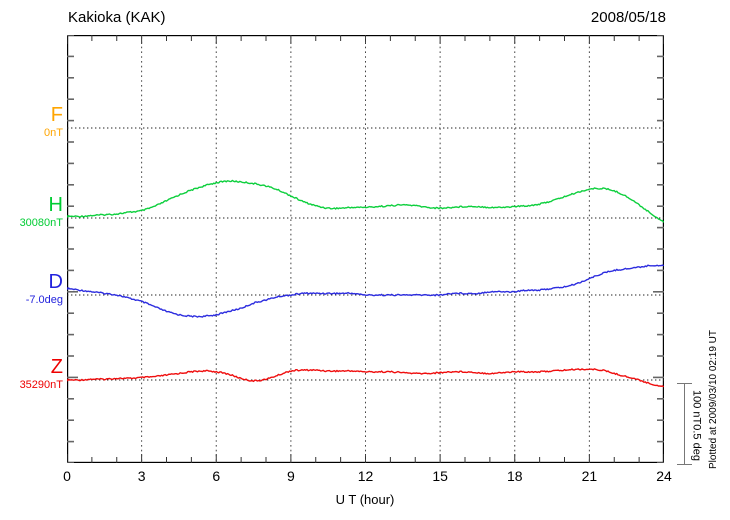  What do you see at coordinates (55, 282) in the screenshot?
I see `component-letter-d: D` at bounding box center [55, 282].